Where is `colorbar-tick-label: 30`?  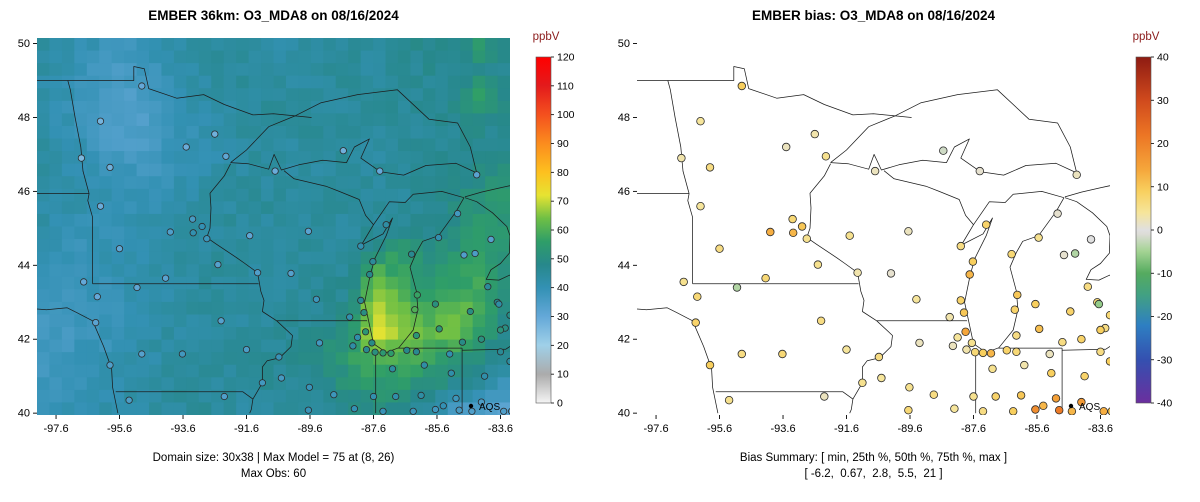 colorbar-tick-label: 30 is located at coordinates (1163, 101).